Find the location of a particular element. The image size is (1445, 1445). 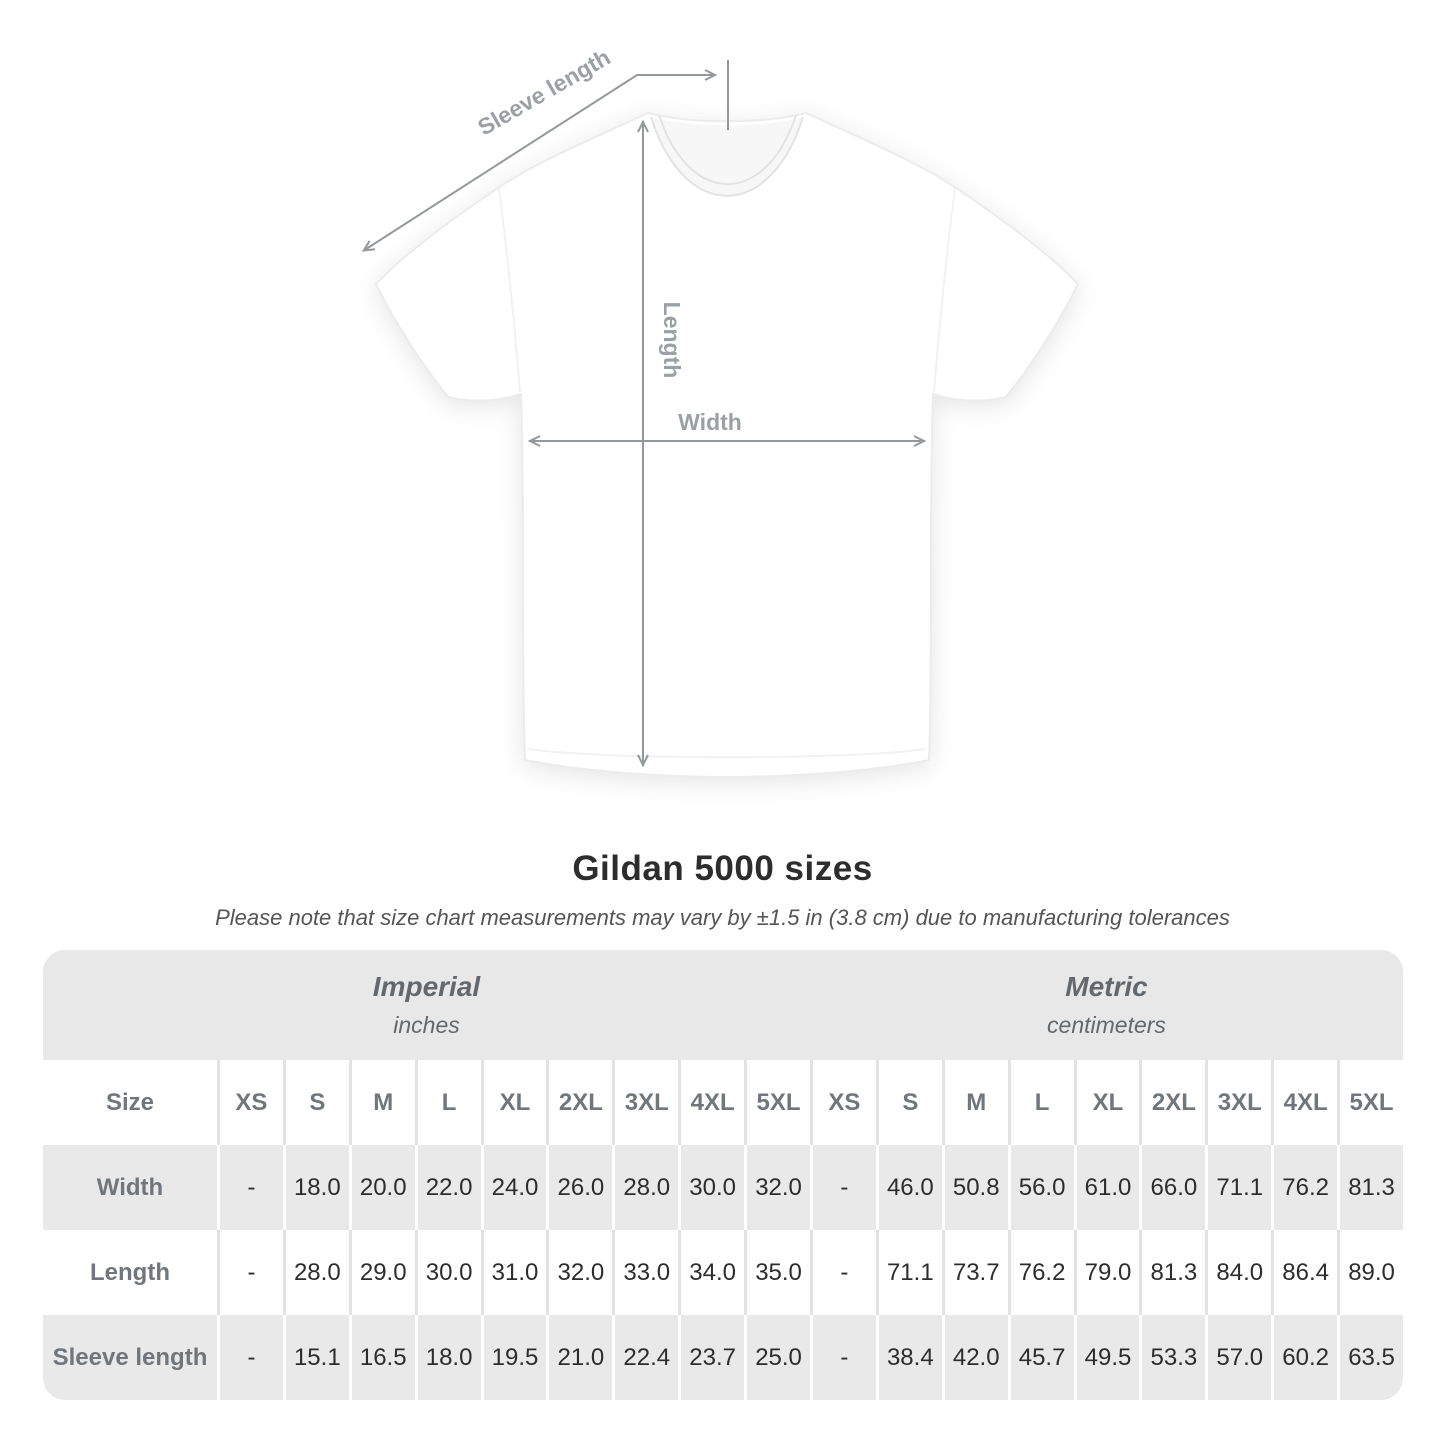

col-header-m-metric: M is located at coordinates (974, 1102).